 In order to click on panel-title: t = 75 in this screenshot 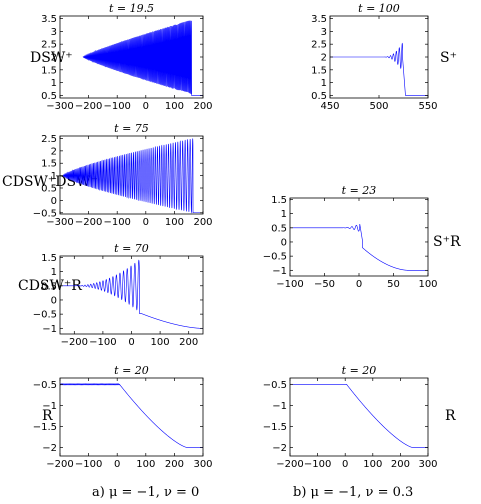, I will do `click(131, 128)`.